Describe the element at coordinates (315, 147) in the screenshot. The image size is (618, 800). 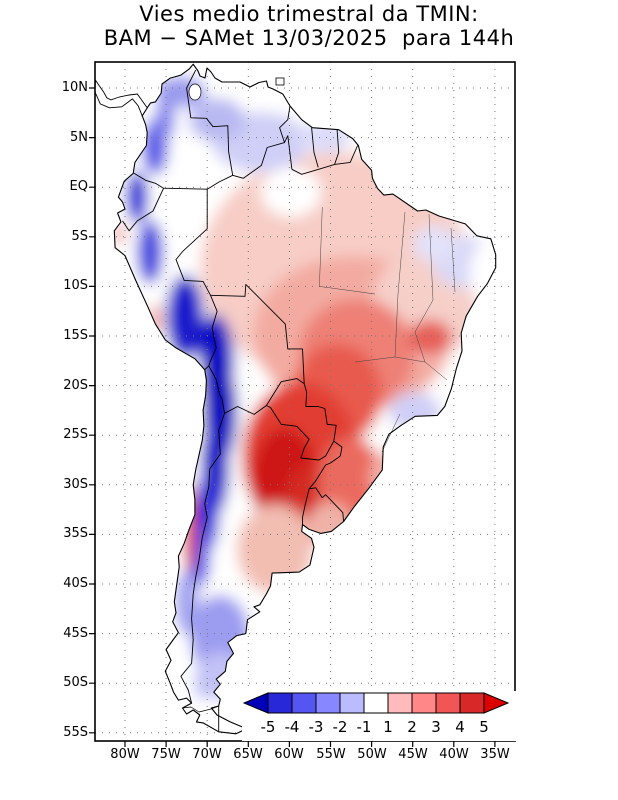
I see `border-guyana-suriname` at that location.